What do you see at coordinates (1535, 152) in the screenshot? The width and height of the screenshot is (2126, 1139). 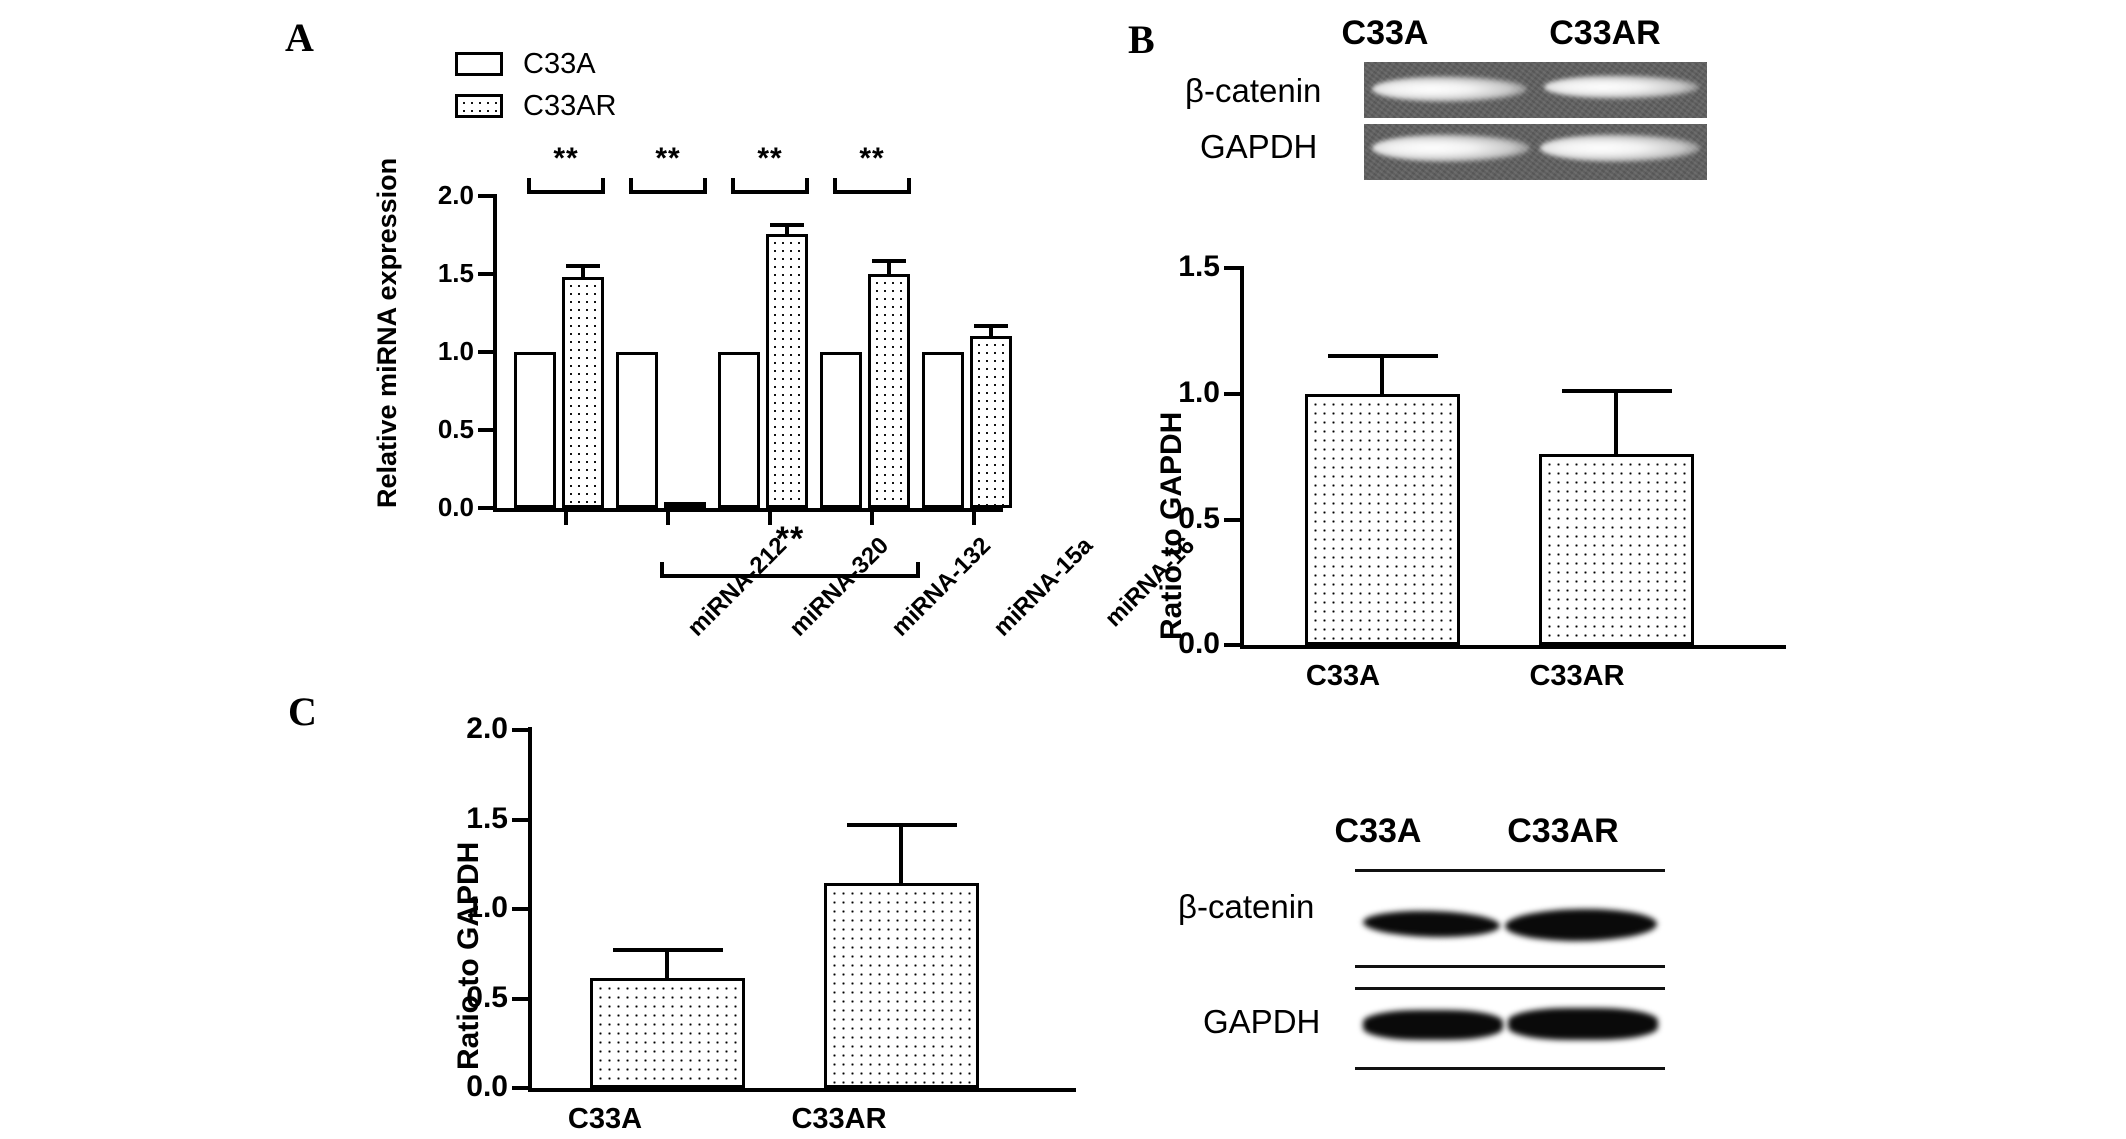 I see `panelB-gel-gapdh` at bounding box center [1535, 152].